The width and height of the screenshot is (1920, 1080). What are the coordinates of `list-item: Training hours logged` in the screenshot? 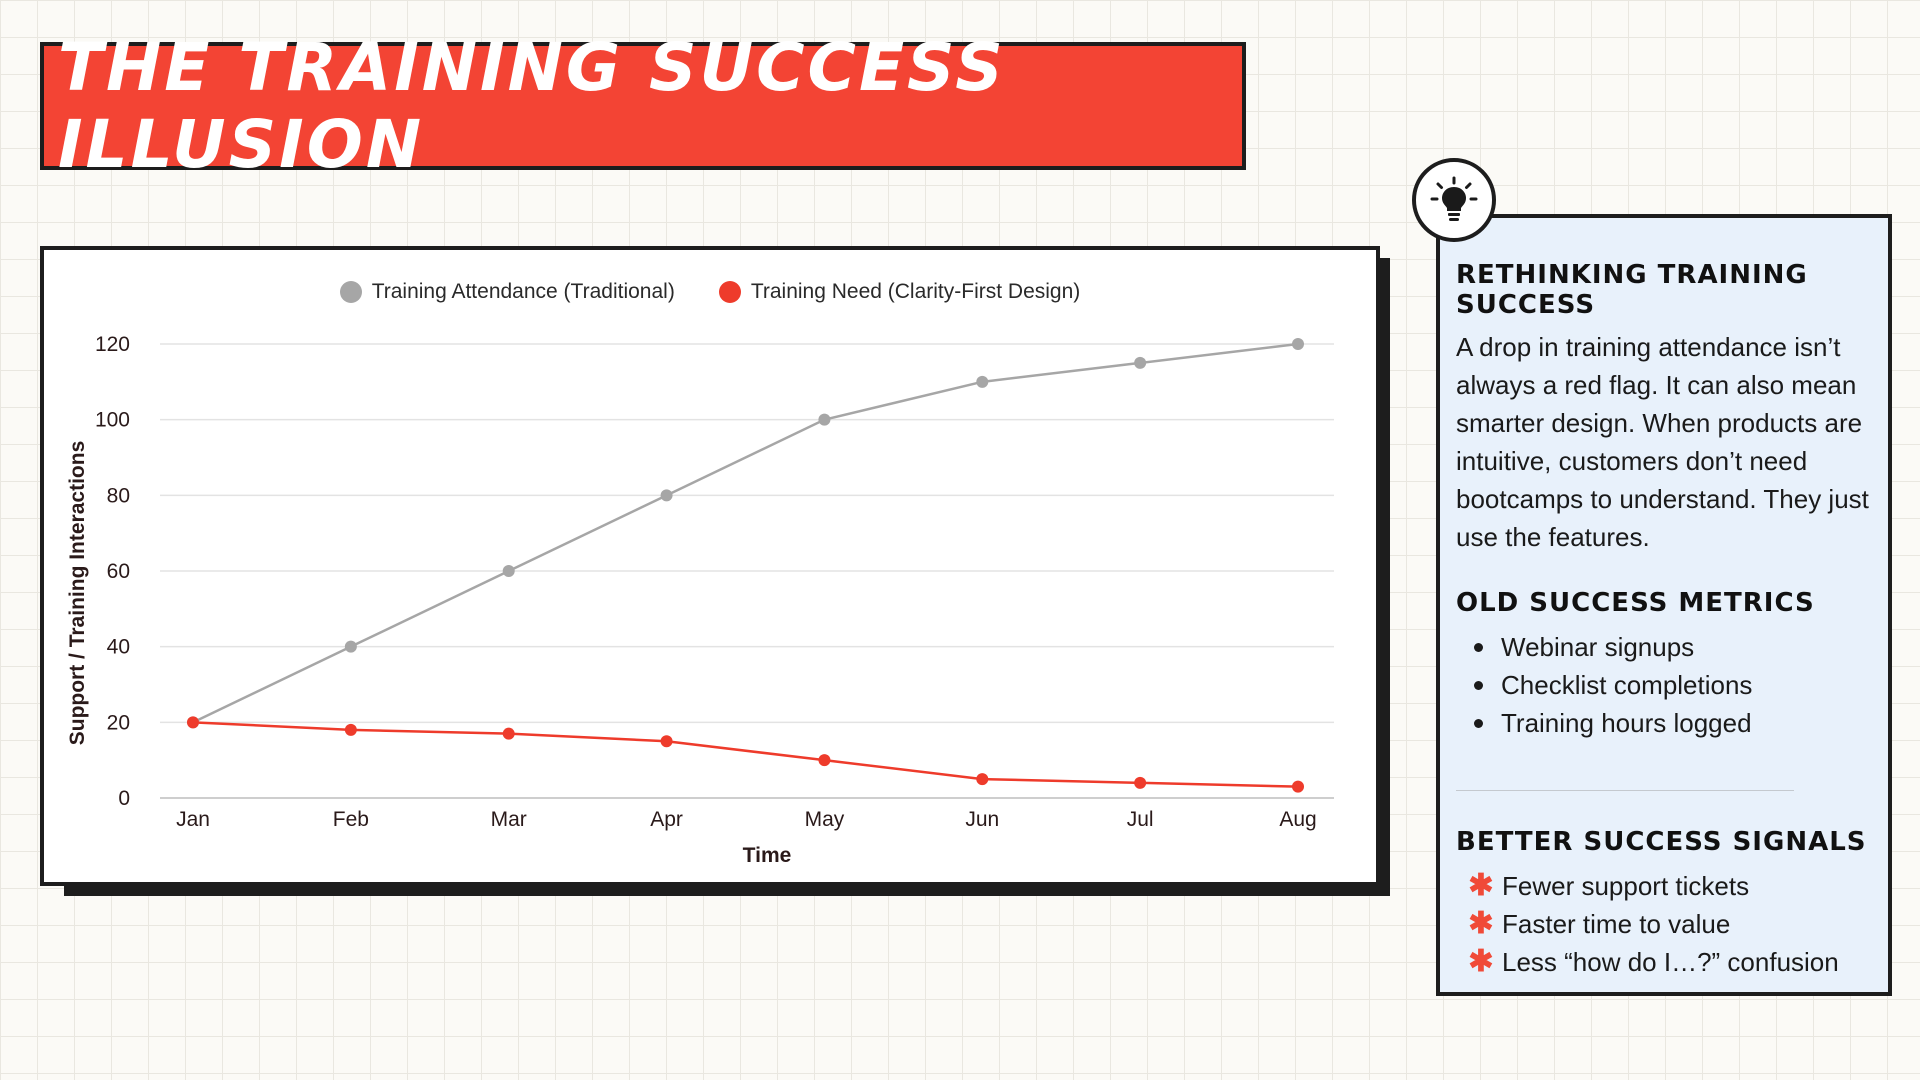 It's located at (1674, 723).